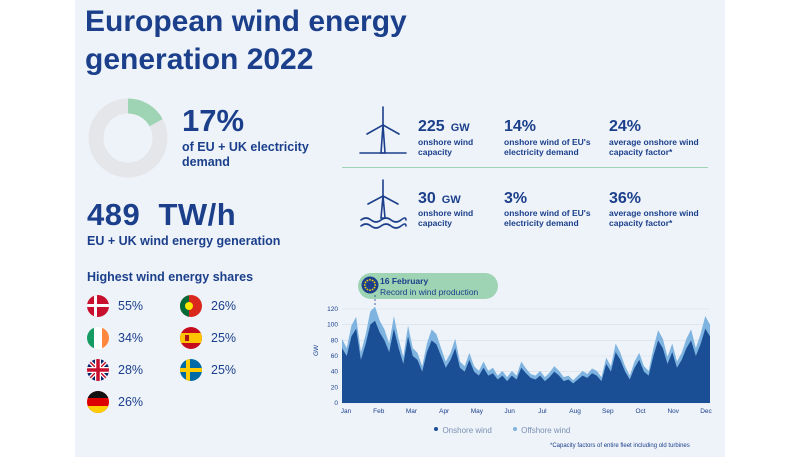 The image size is (800, 457). I want to click on legend: Onshore wind Offshore wind, so click(502, 429).